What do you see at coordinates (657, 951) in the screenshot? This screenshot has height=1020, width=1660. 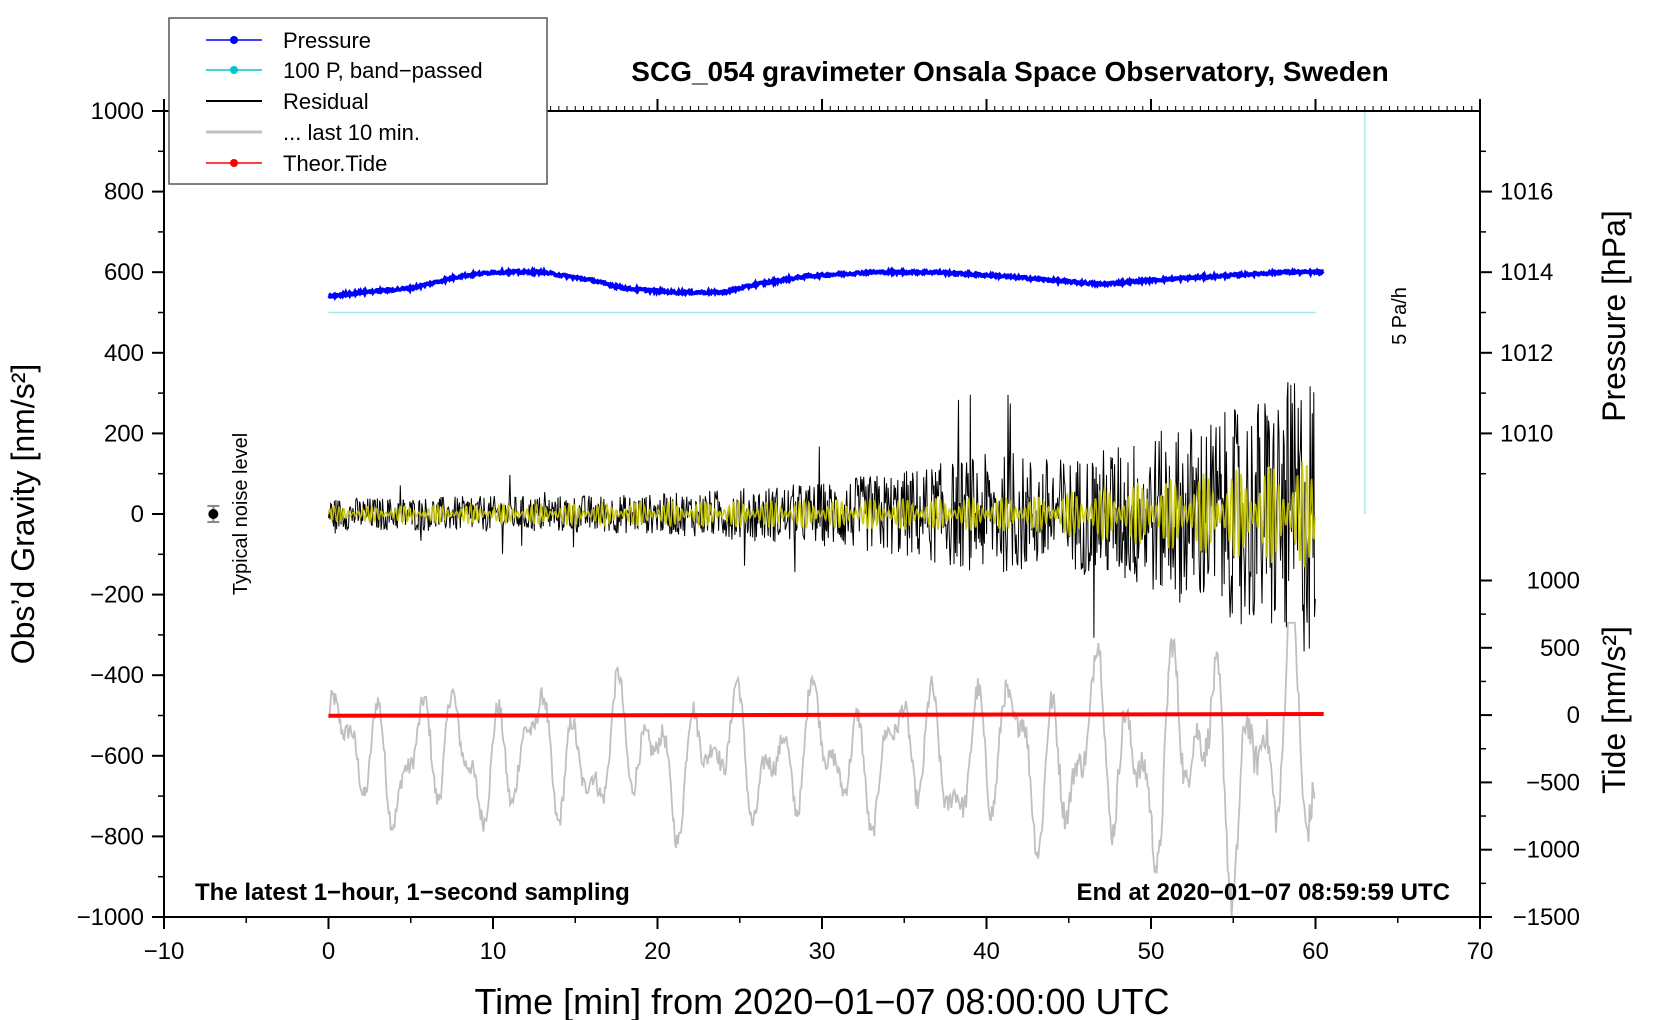 I see `x-tick-label: 20` at bounding box center [657, 951].